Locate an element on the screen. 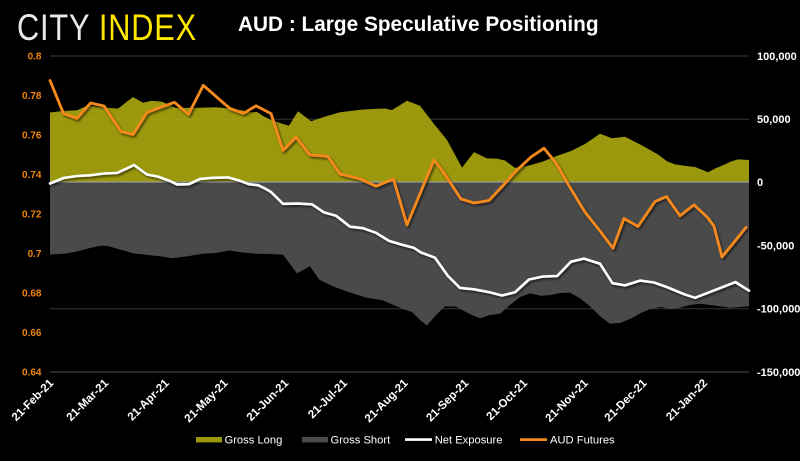 The width and height of the screenshot is (800, 461). svg-text: 0.7 is located at coordinates (35, 254).